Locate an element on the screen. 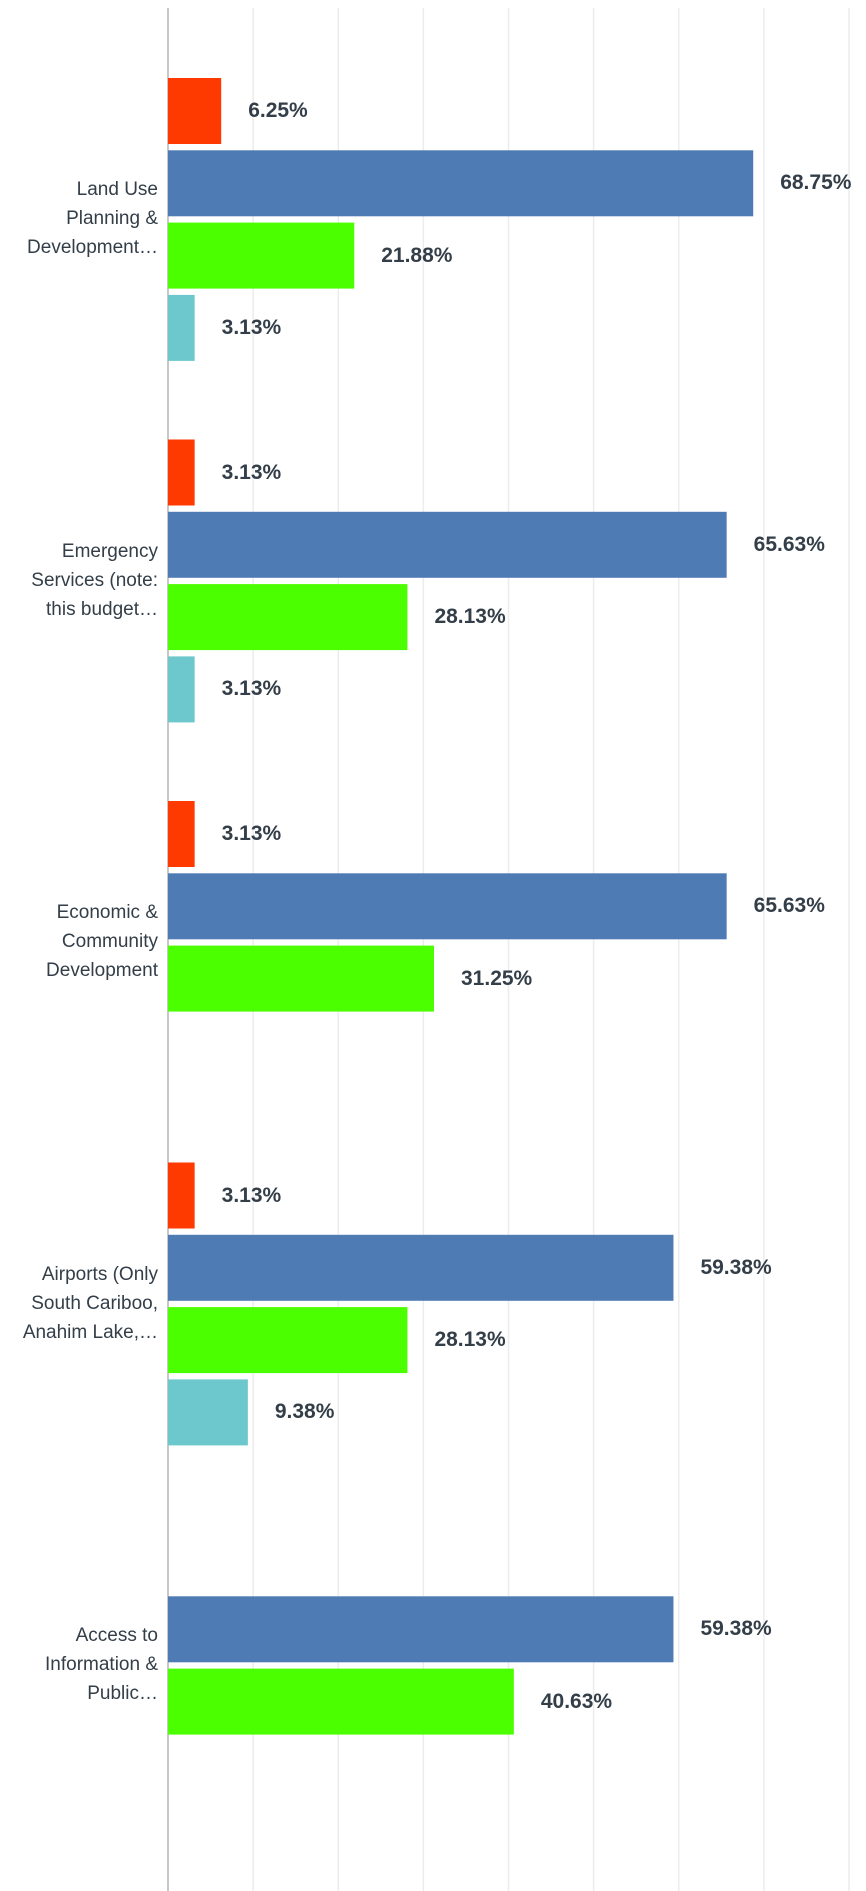 This screenshot has height=1891, width=866. value-label: 9.38% is located at coordinates (304, 1412).